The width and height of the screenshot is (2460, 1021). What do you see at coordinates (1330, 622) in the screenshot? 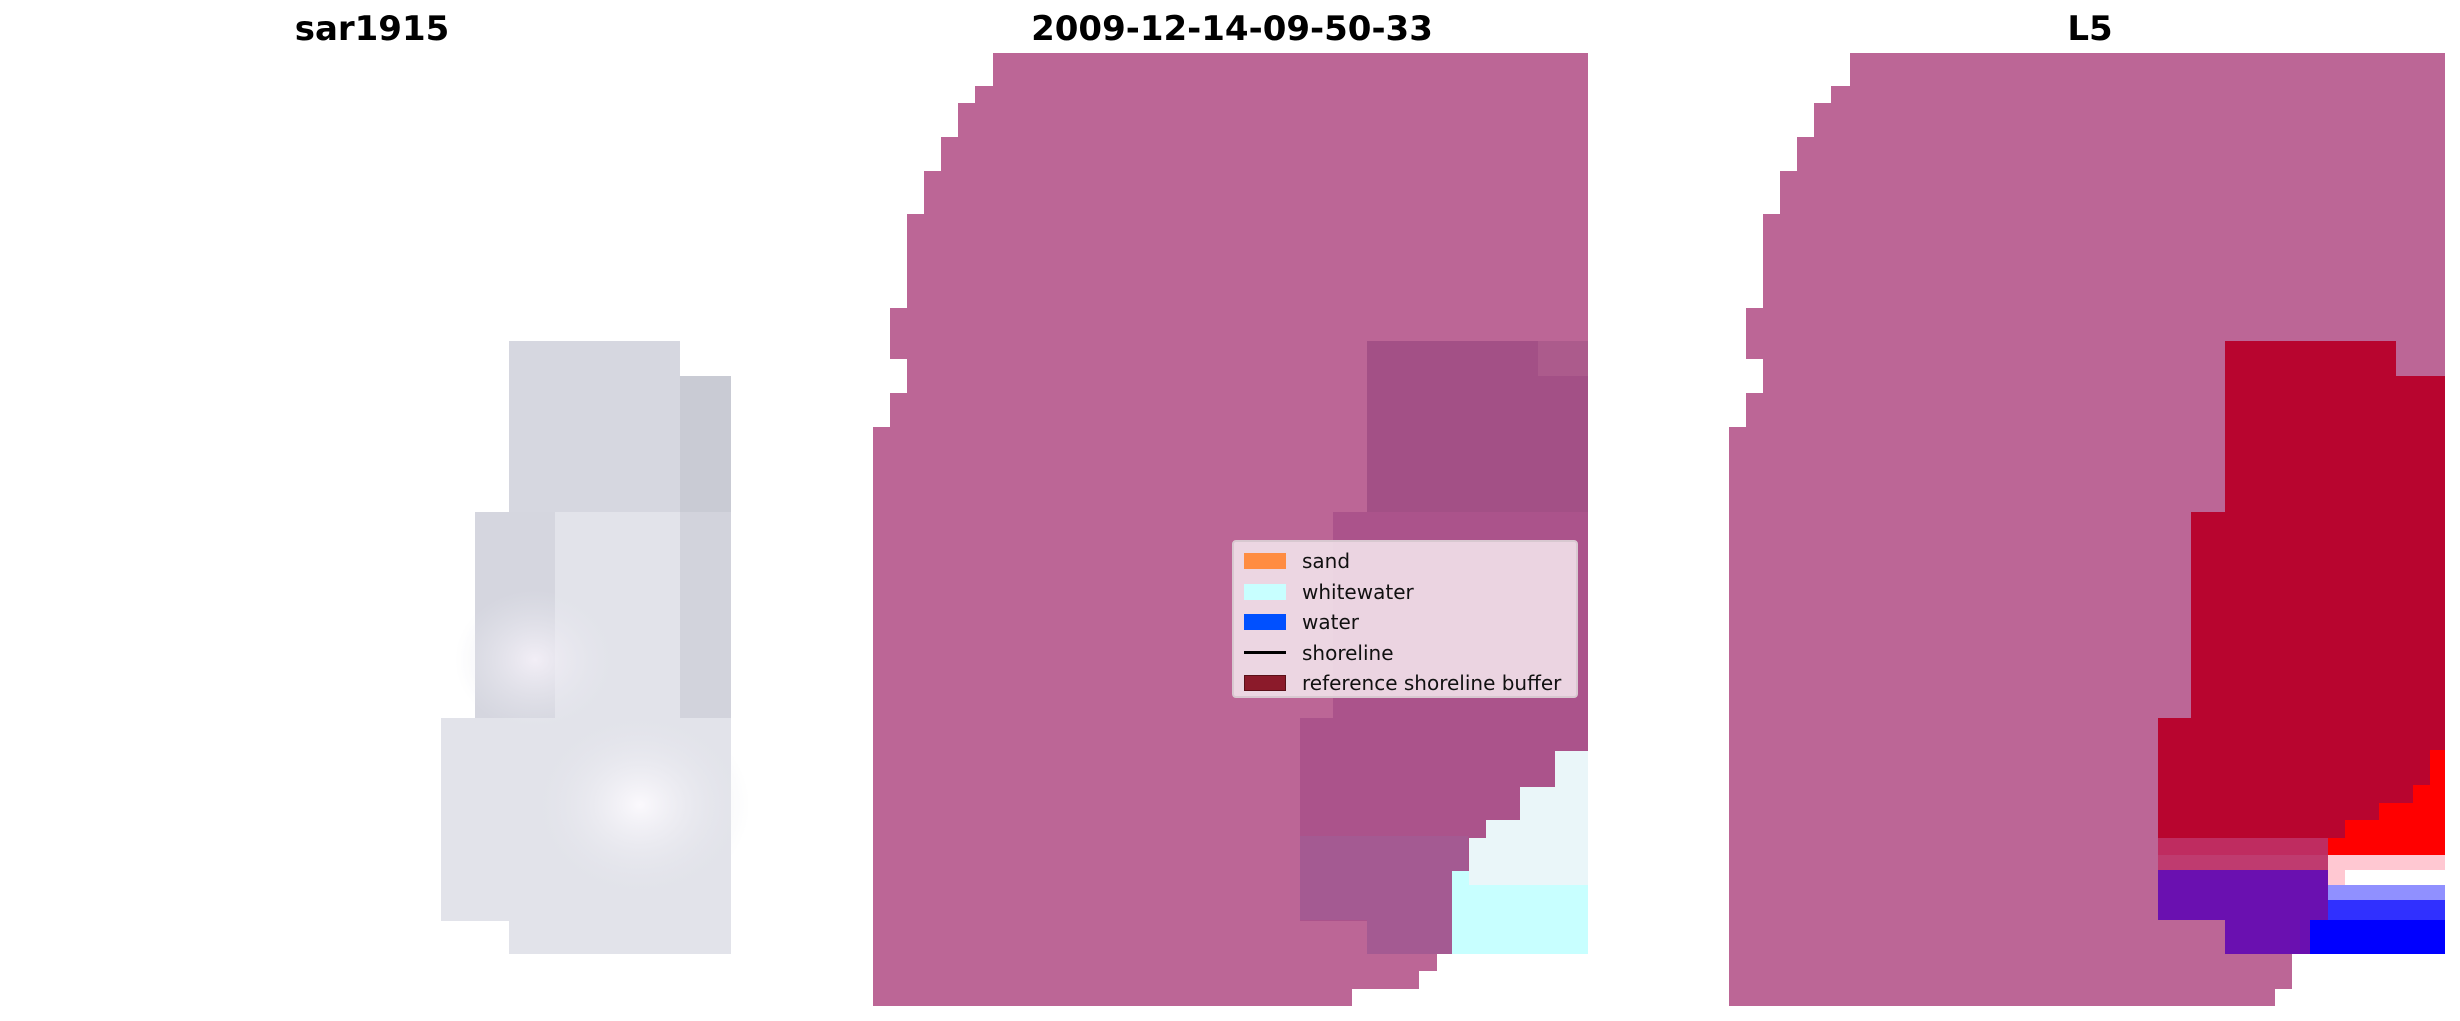
I see `legend-label-water: water` at bounding box center [1330, 622].